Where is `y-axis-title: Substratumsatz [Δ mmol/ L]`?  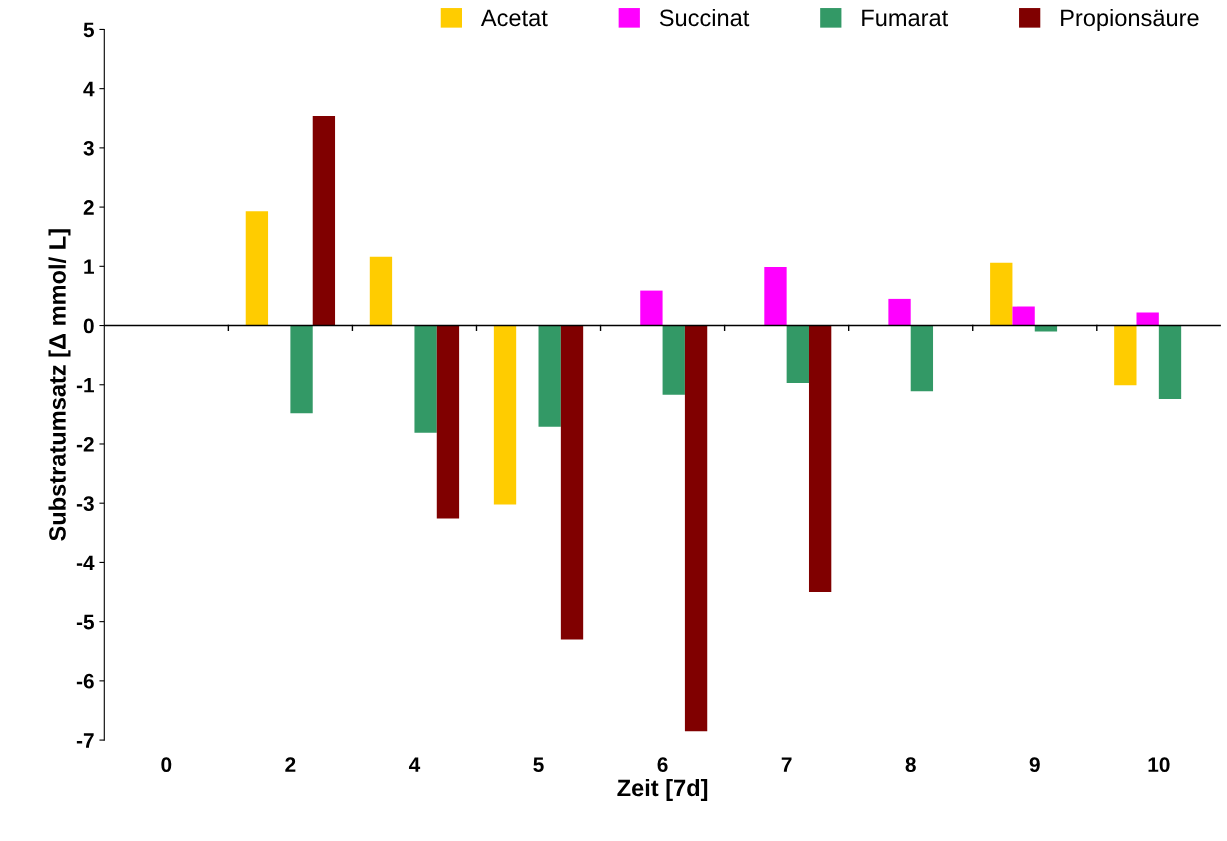
y-axis-title: Substratumsatz [Δ mmol/ L] is located at coordinates (59, 385).